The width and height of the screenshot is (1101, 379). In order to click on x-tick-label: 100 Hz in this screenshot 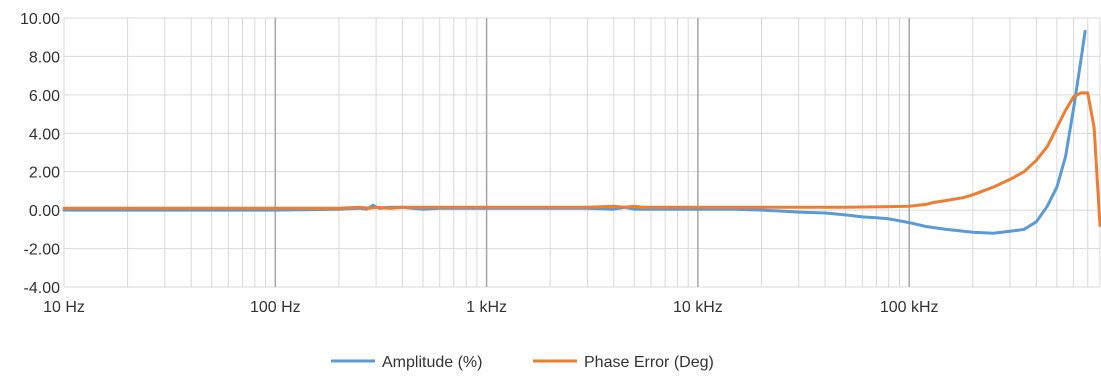, I will do `click(275, 307)`.